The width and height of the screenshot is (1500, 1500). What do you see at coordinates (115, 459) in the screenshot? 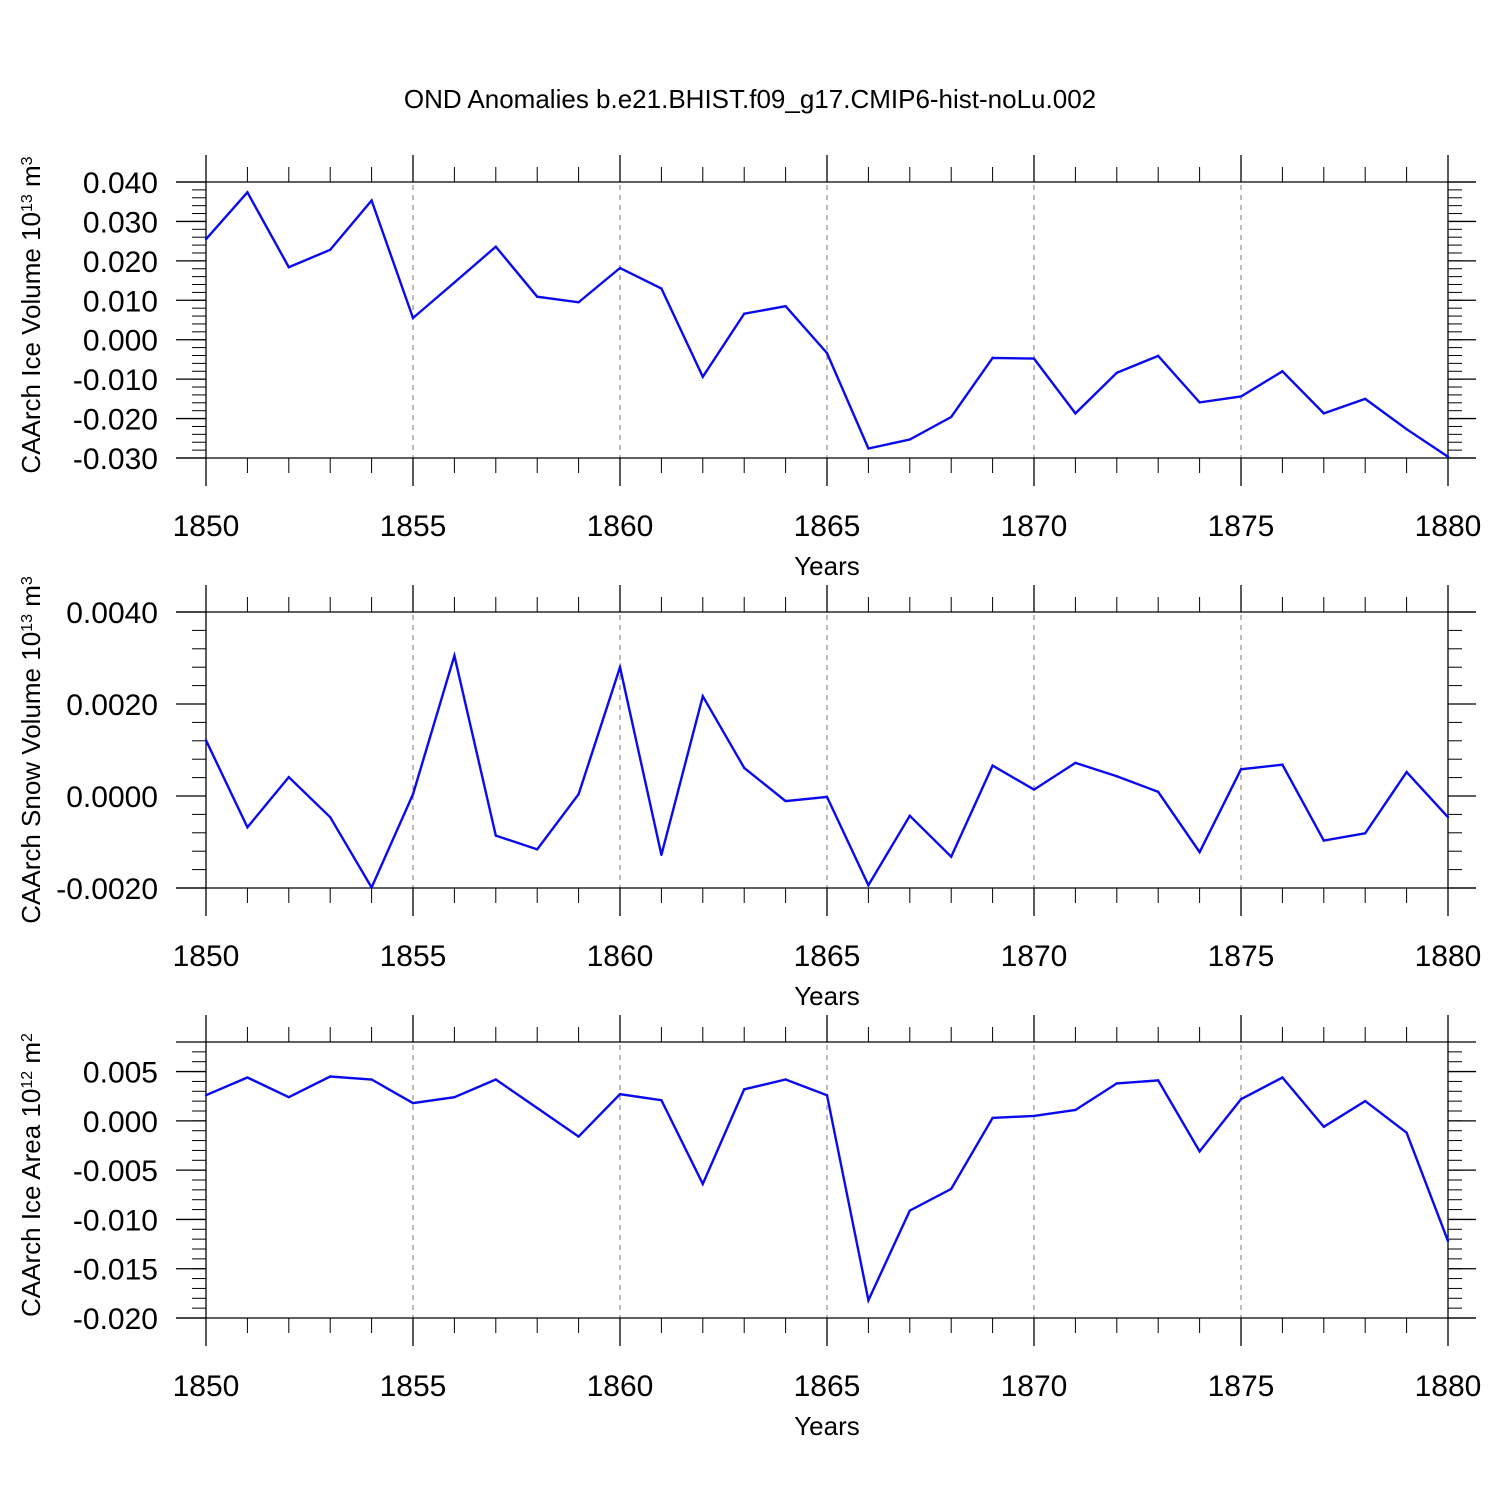
I see `y-tick-label: -0.030` at bounding box center [115, 459].